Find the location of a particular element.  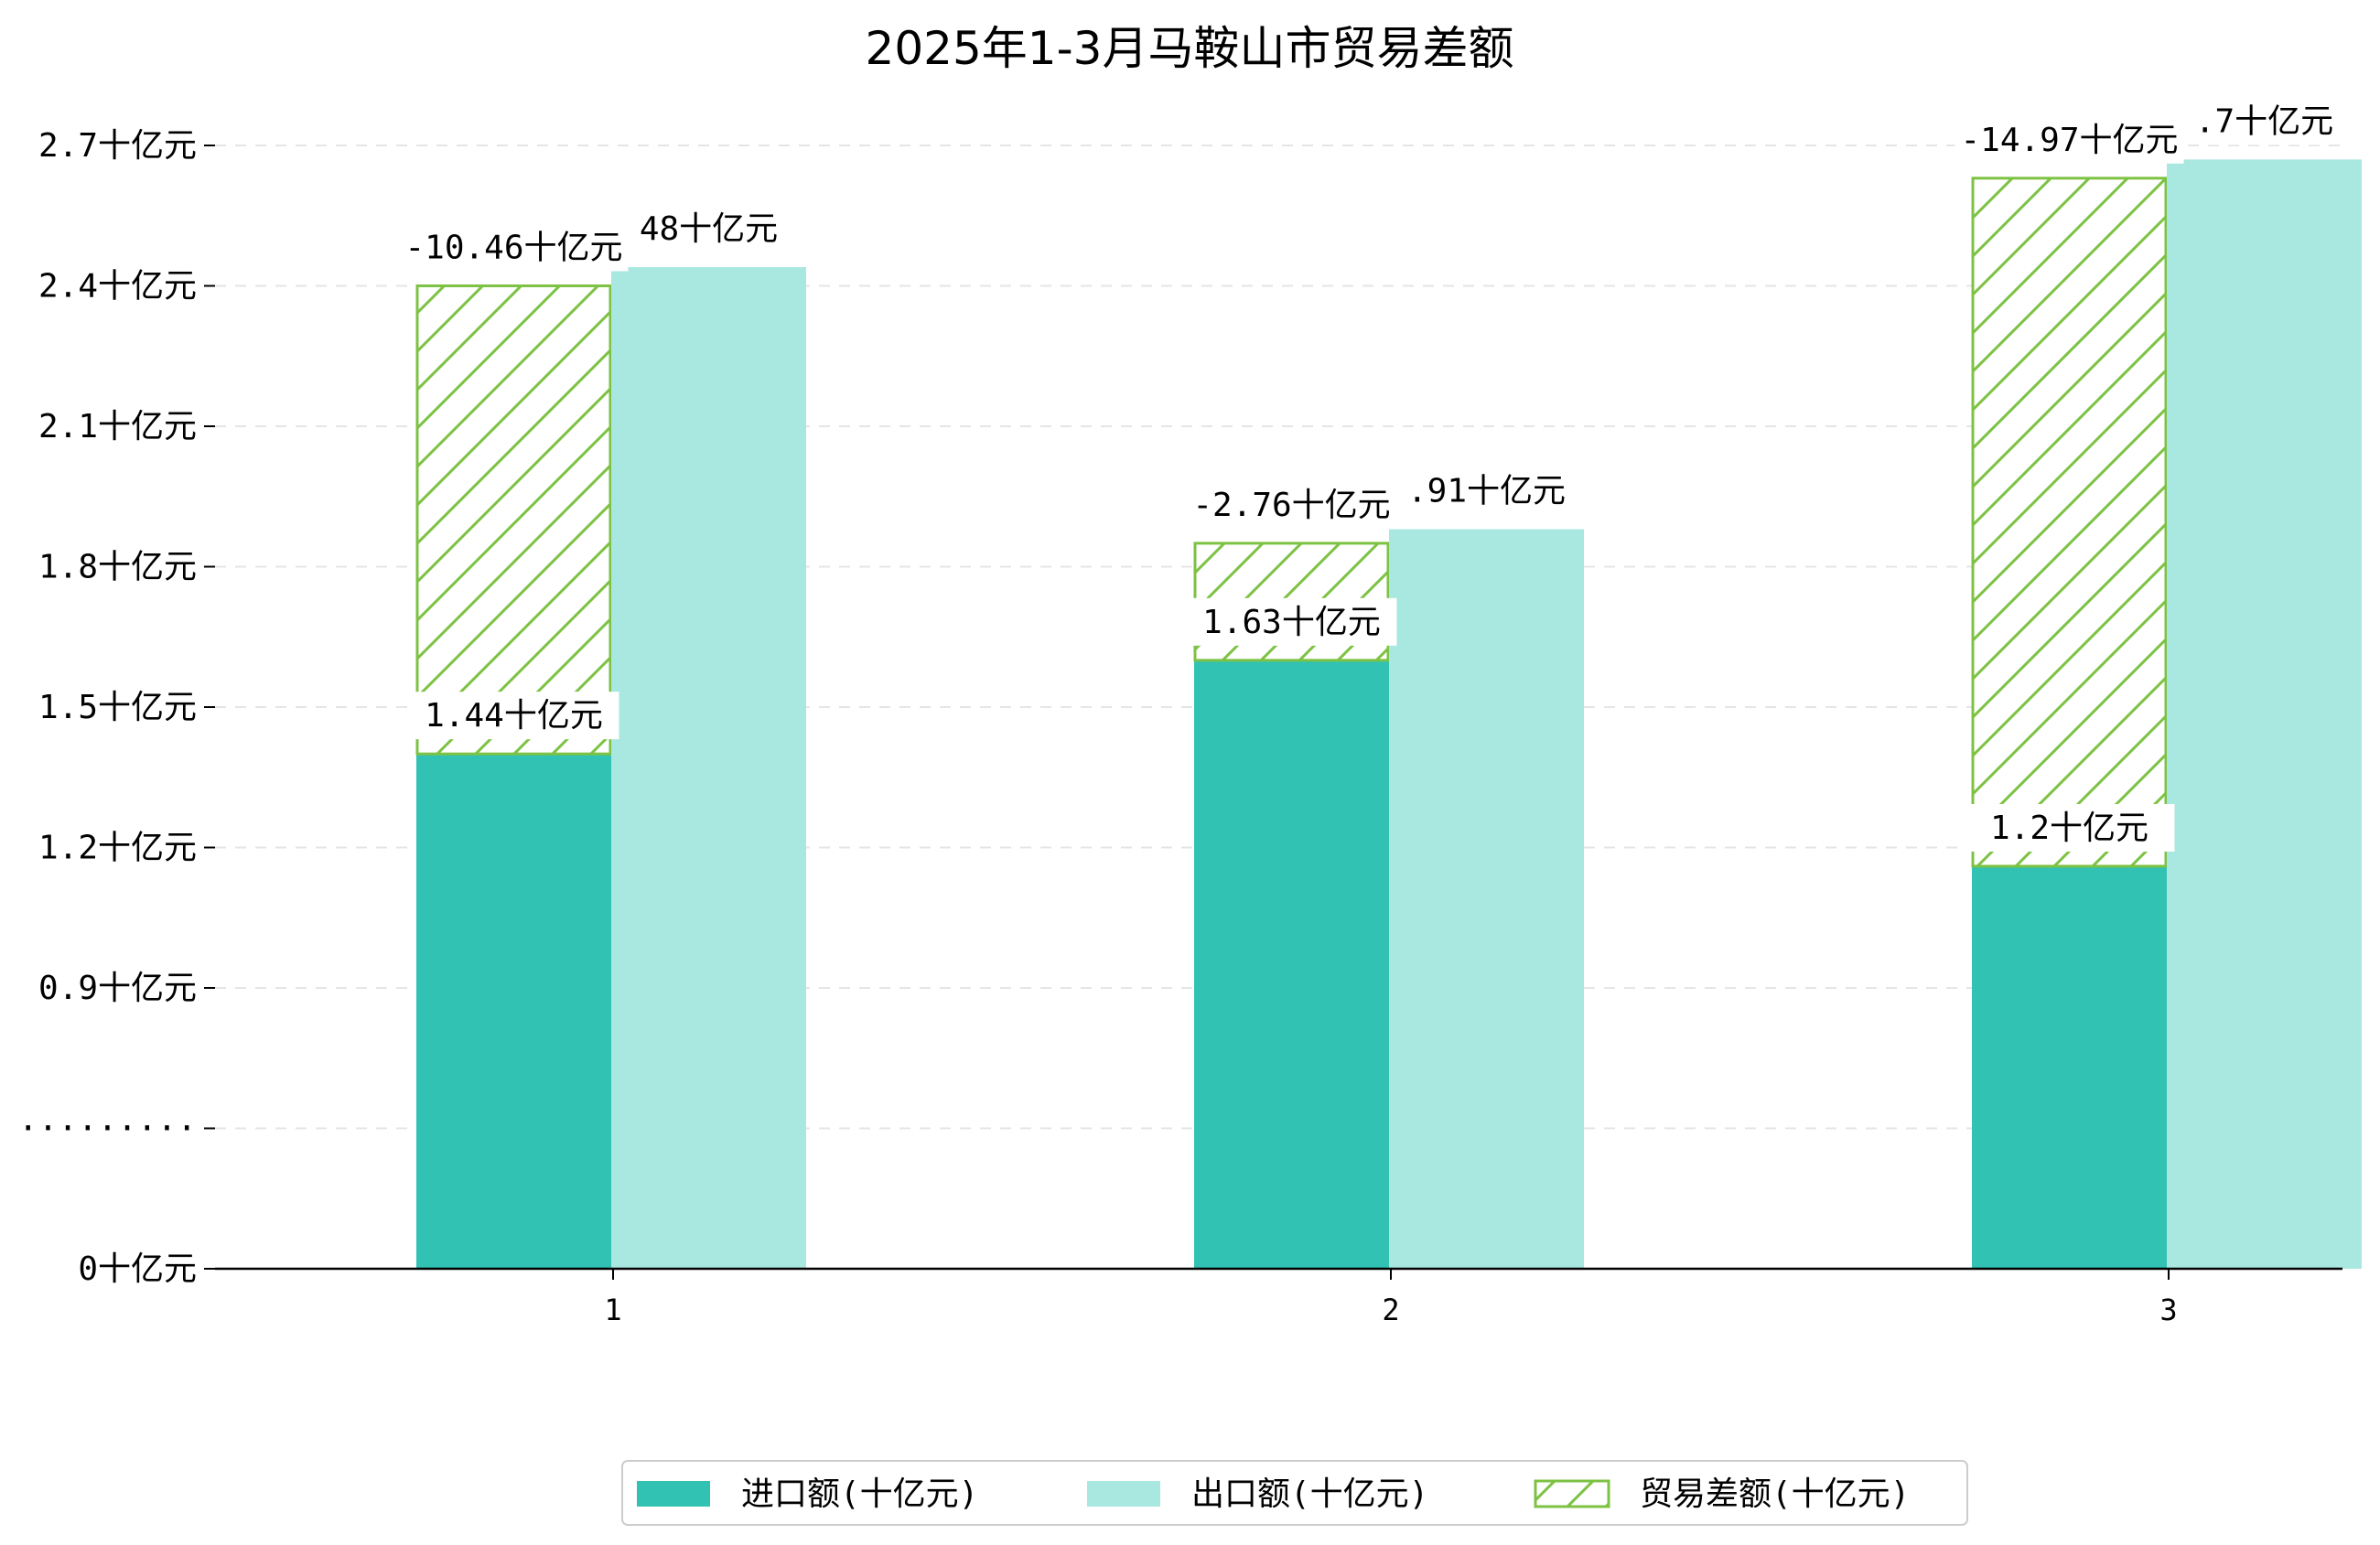

y-tick-label: 1.2十亿元 is located at coordinates (117, 849).